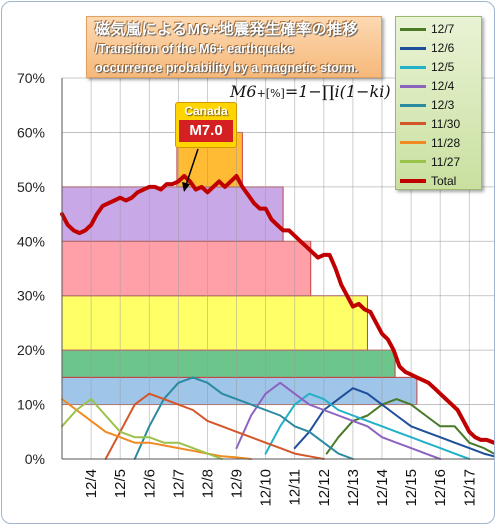  I want to click on x-tick-label: 12/7, so click(178, 483).